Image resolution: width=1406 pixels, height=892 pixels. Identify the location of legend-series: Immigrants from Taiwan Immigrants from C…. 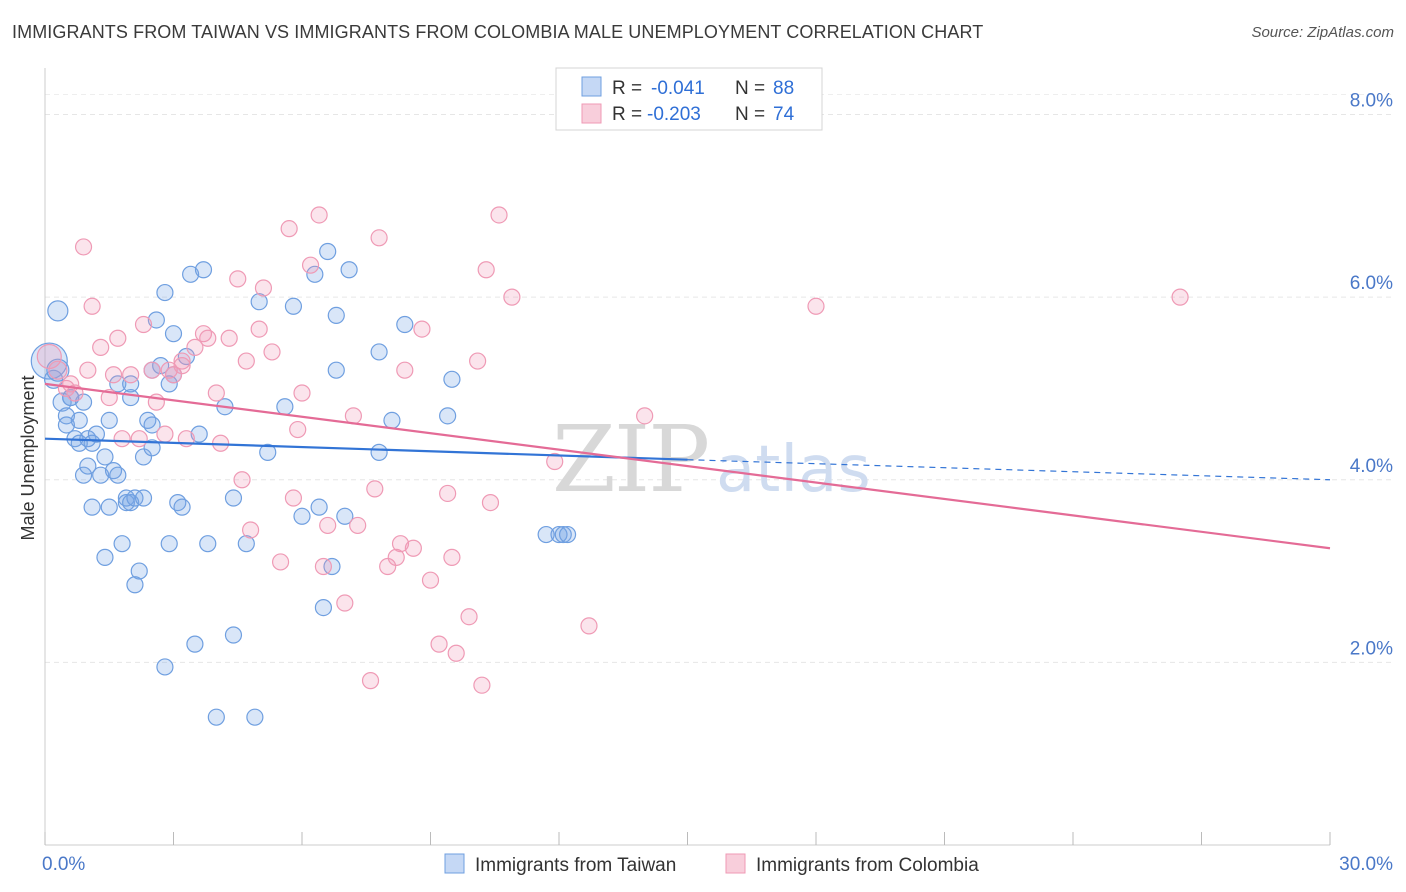
(711, 864).